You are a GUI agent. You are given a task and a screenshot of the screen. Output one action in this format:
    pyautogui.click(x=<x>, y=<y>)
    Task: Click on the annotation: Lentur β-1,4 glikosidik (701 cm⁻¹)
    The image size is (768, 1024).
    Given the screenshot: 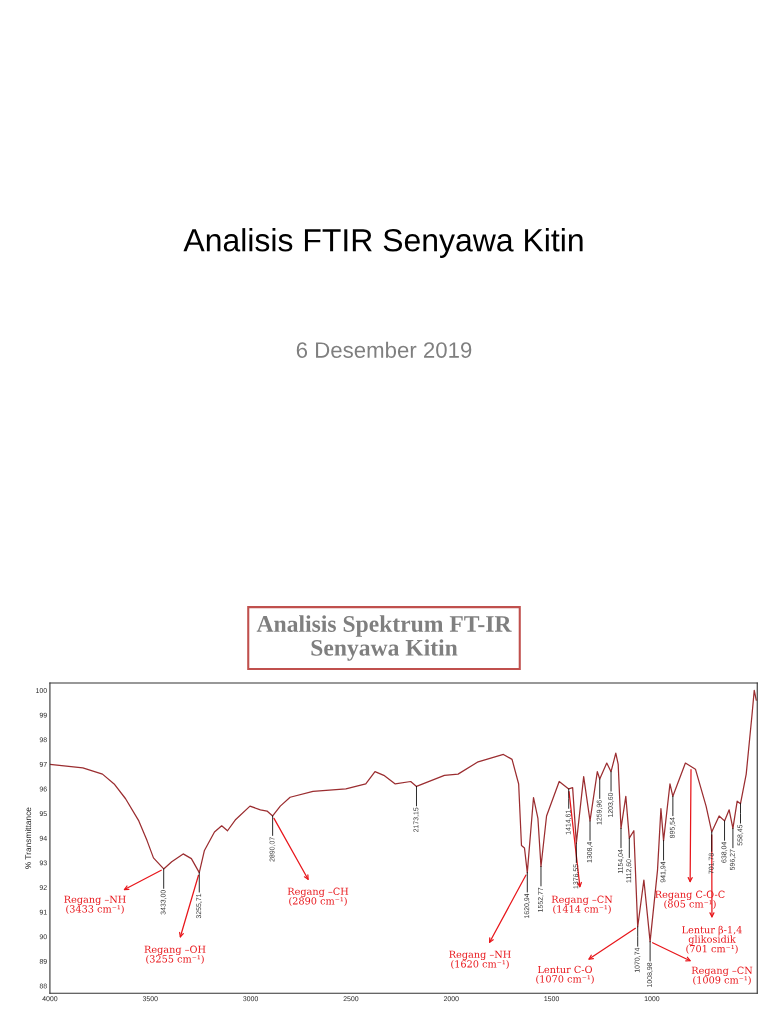 What is the action you would take?
    pyautogui.click(x=712, y=939)
    